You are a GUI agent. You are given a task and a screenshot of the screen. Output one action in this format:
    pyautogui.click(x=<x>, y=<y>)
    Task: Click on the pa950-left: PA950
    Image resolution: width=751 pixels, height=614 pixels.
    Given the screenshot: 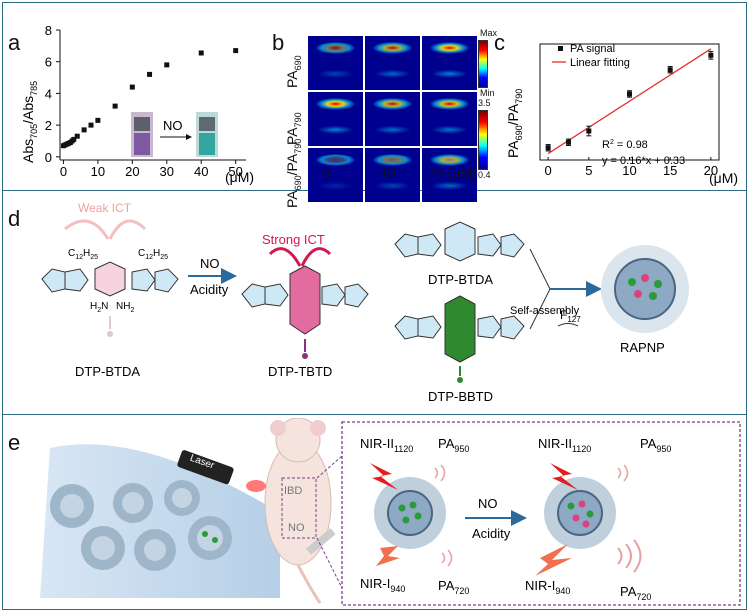 What is the action you would take?
    pyautogui.click(x=453, y=445)
    